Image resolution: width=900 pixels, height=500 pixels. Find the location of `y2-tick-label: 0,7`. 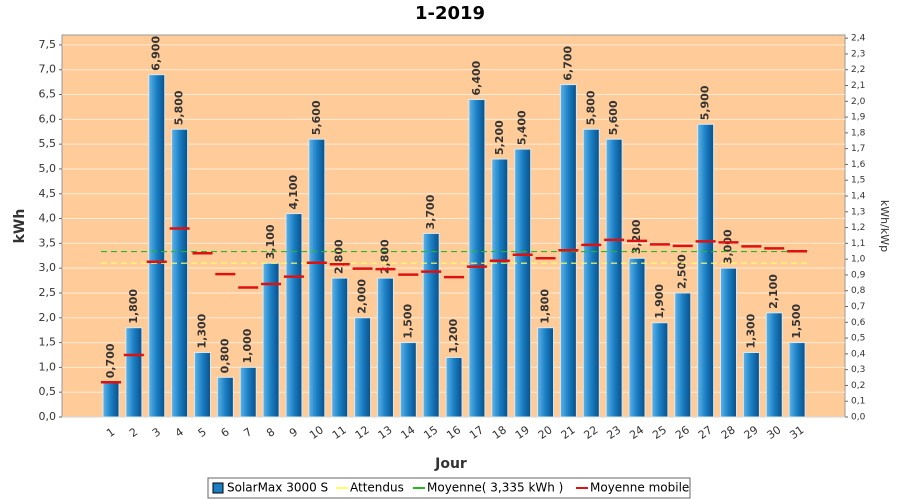

y2-tick-label: 0,7 is located at coordinates (858, 307).